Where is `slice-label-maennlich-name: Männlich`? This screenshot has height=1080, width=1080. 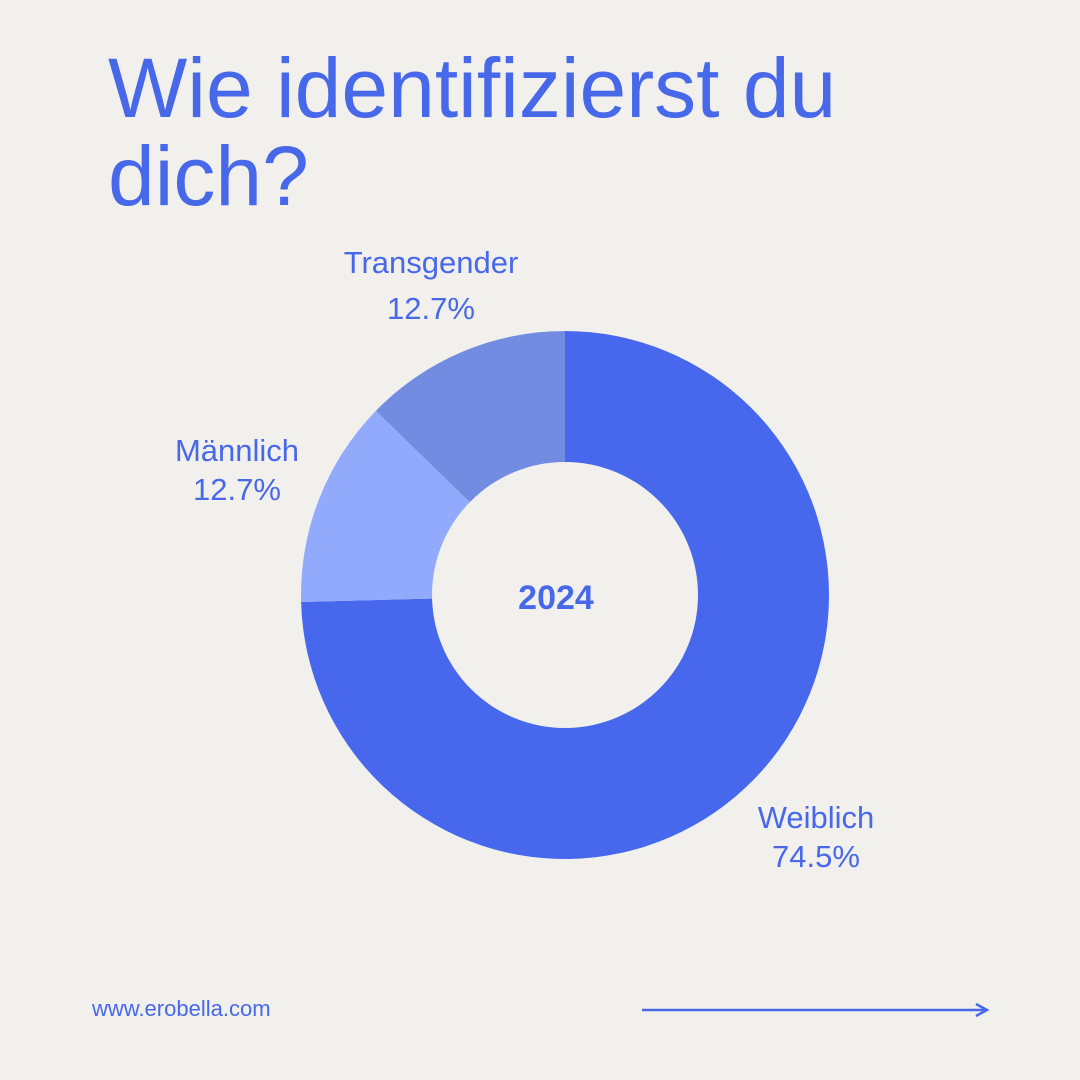 slice-label-maennlich-name: Männlich is located at coordinates (237, 450).